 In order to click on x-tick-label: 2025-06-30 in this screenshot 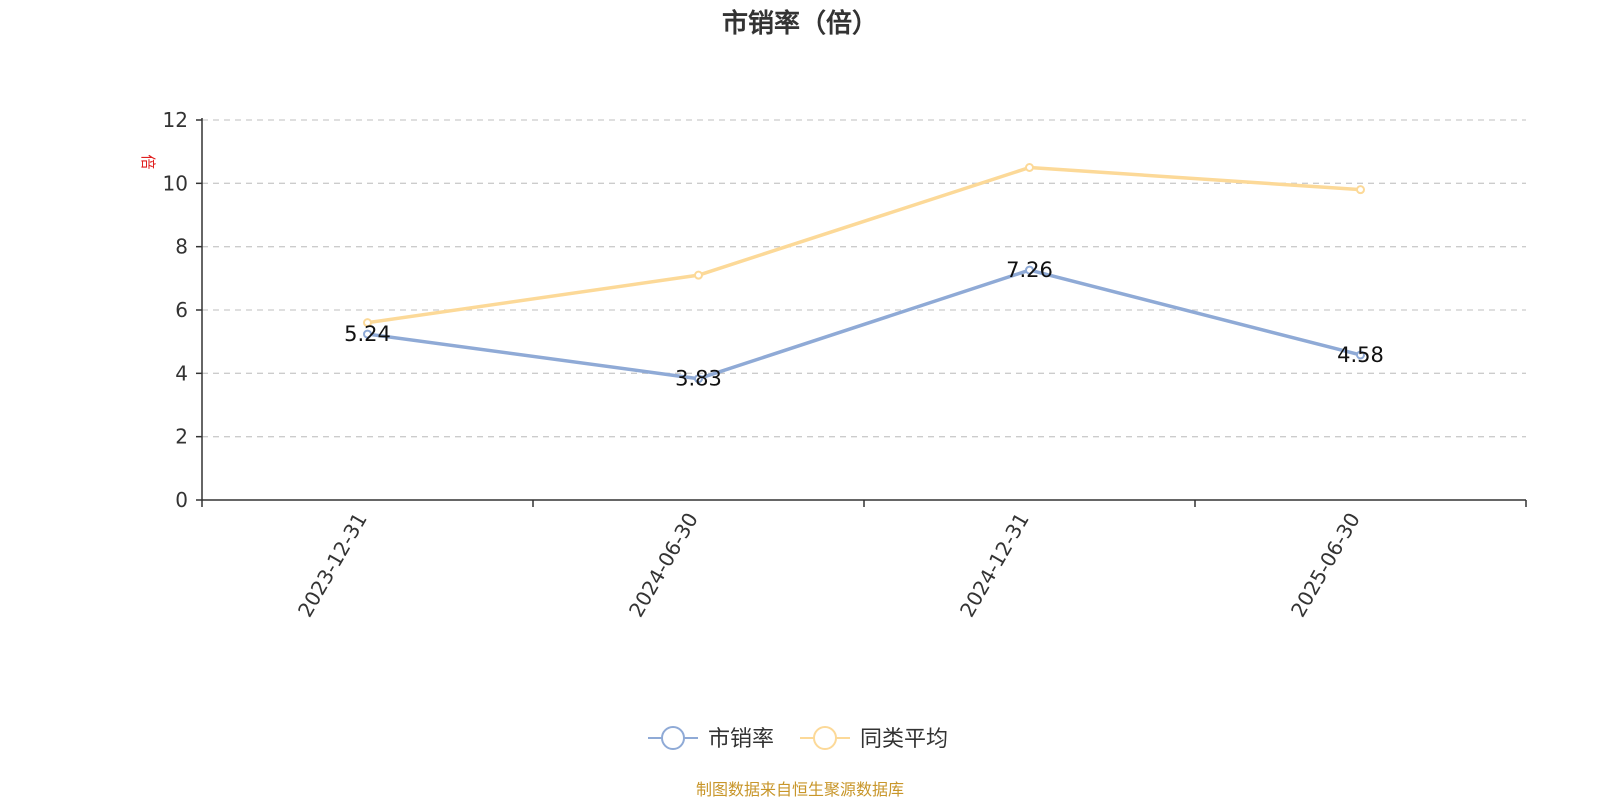, I will do `click(1325, 565)`.